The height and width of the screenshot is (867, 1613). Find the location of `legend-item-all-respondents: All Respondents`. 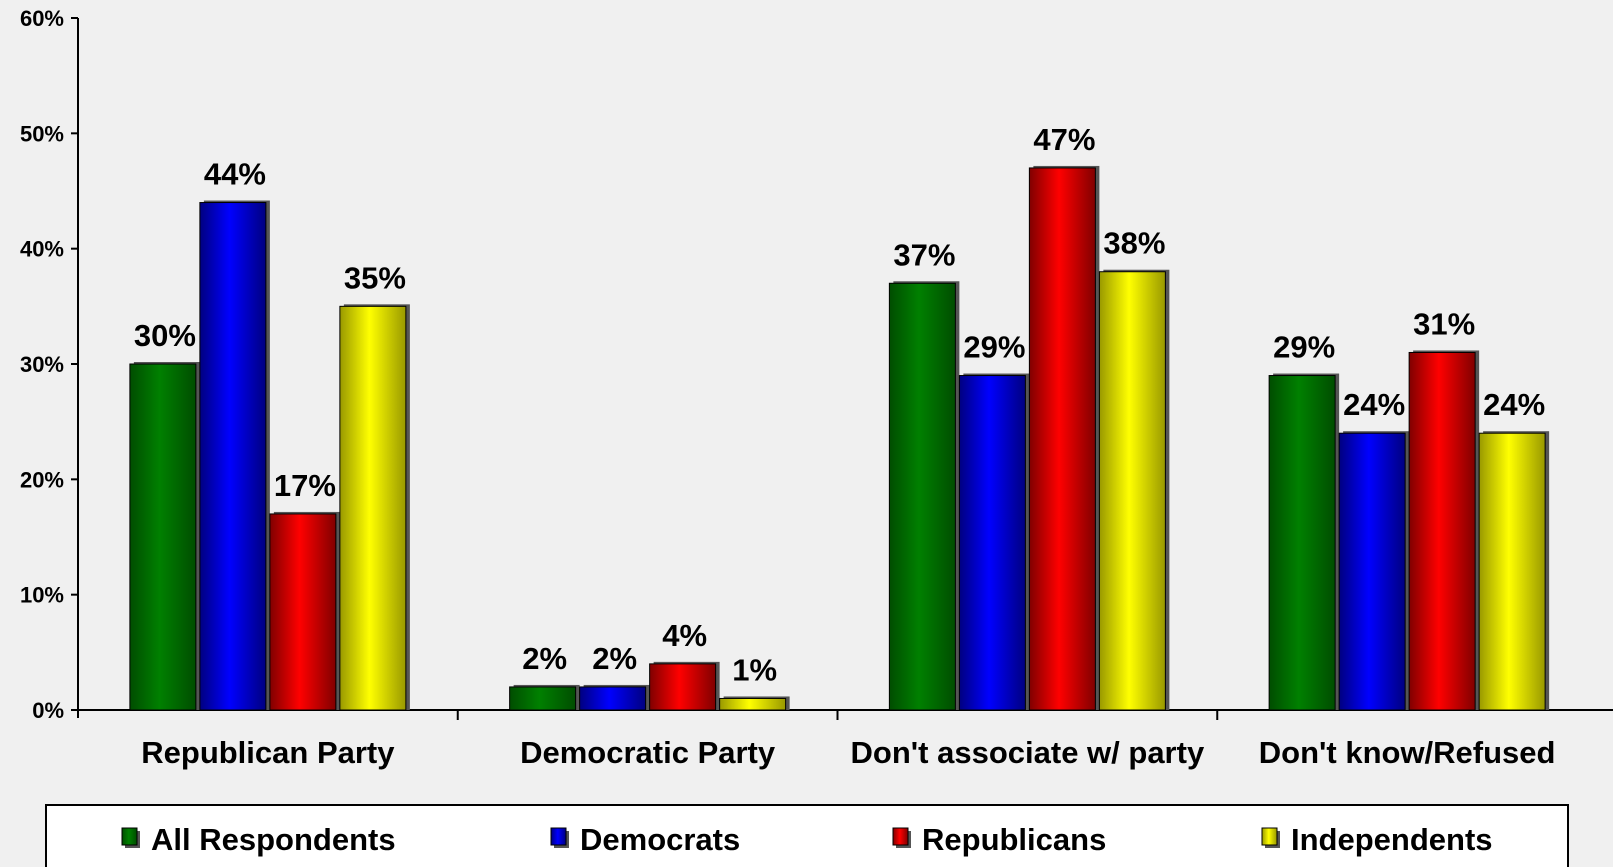

legend-item-all-respondents: All Respondents is located at coordinates (258, 839).